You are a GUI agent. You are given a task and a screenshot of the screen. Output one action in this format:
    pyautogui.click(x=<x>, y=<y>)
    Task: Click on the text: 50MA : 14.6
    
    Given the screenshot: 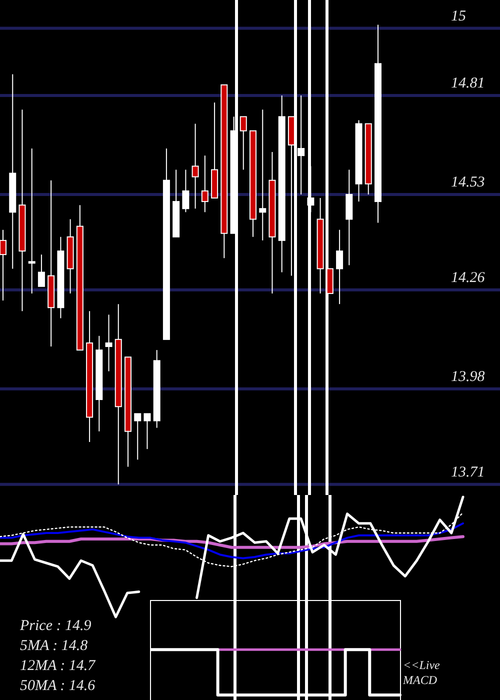 What is the action you would take?
    pyautogui.click(x=58, y=686)
    